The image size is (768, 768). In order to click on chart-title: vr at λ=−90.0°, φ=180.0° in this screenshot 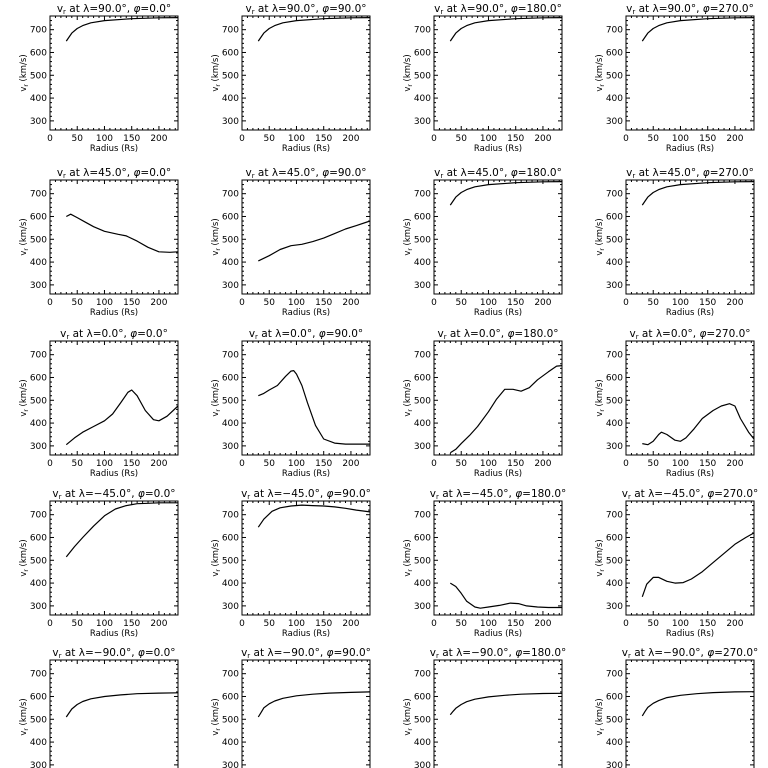, I will do `click(498, 653)`.